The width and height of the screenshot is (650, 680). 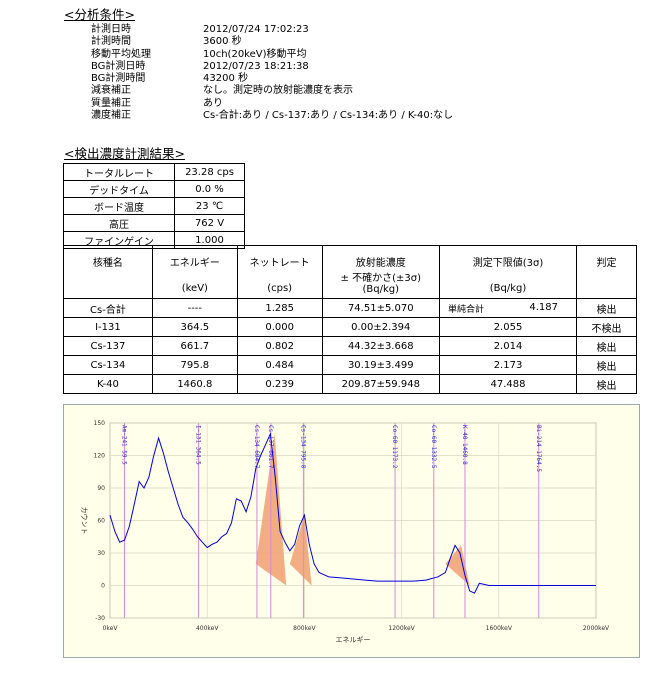 What do you see at coordinates (210, 189) in the screenshot?
I see `status-value: 0.0 %` at bounding box center [210, 189].